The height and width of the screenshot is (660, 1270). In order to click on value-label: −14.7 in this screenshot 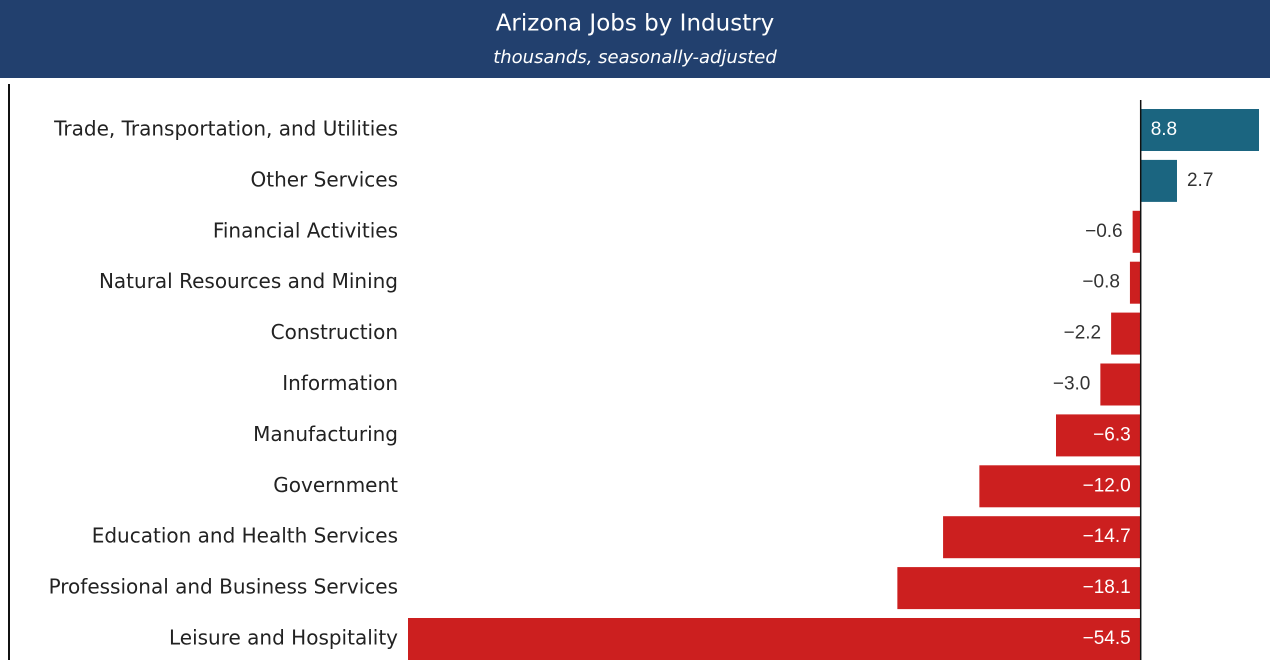, I will do `click(1107, 536)`.